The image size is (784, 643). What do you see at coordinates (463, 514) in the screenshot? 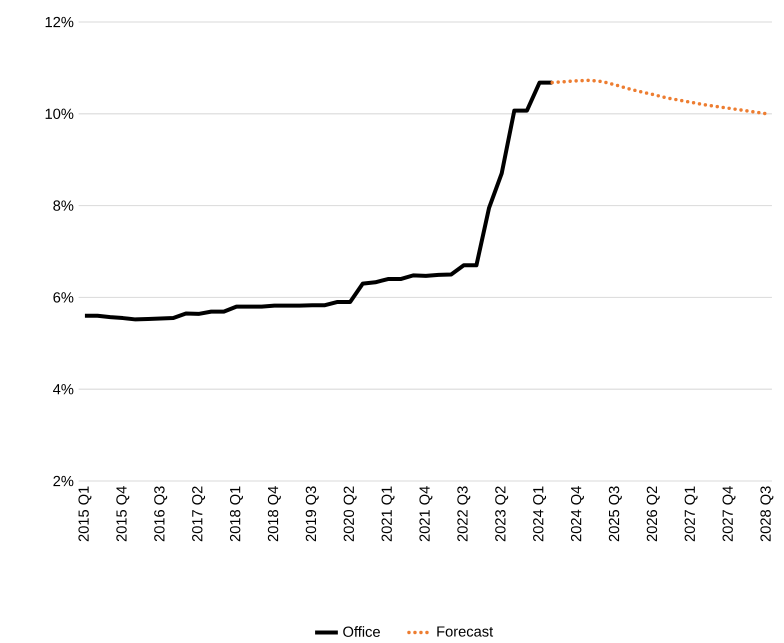
I see `x-tick-label: 2022 Q3` at bounding box center [463, 514].